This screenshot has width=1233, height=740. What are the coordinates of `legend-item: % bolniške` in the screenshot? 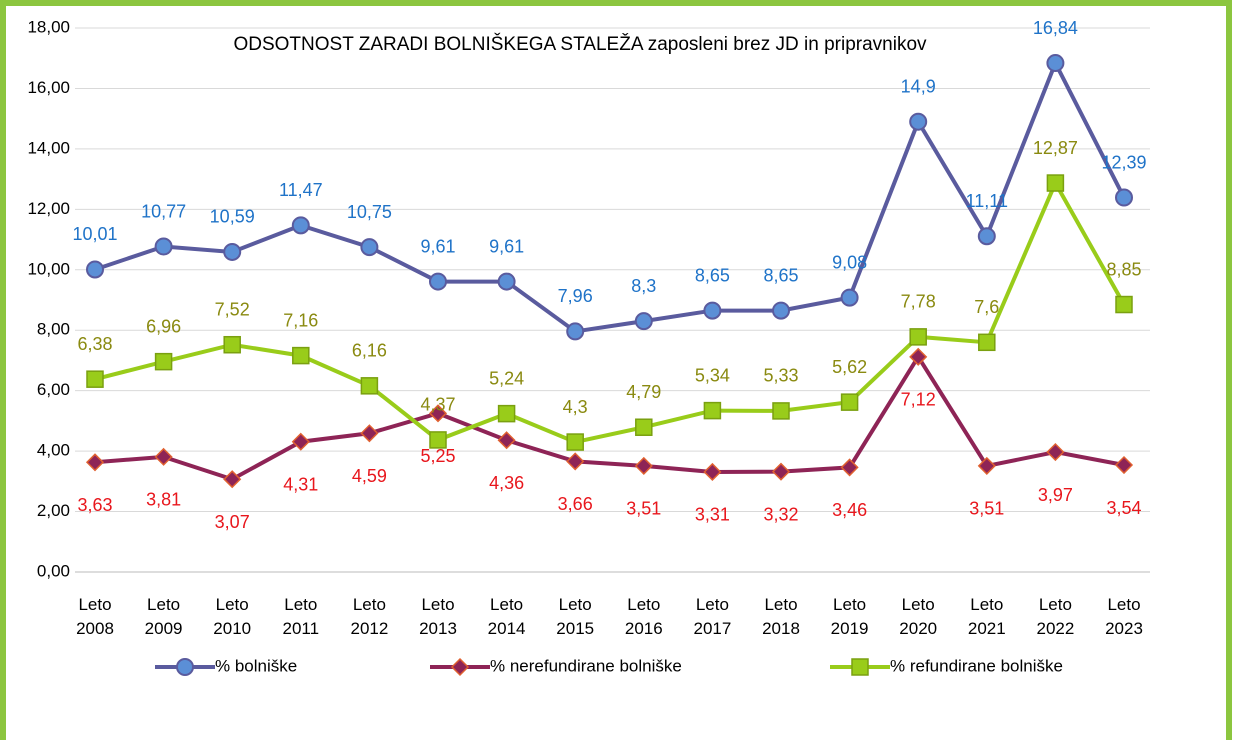 It's located at (226, 666).